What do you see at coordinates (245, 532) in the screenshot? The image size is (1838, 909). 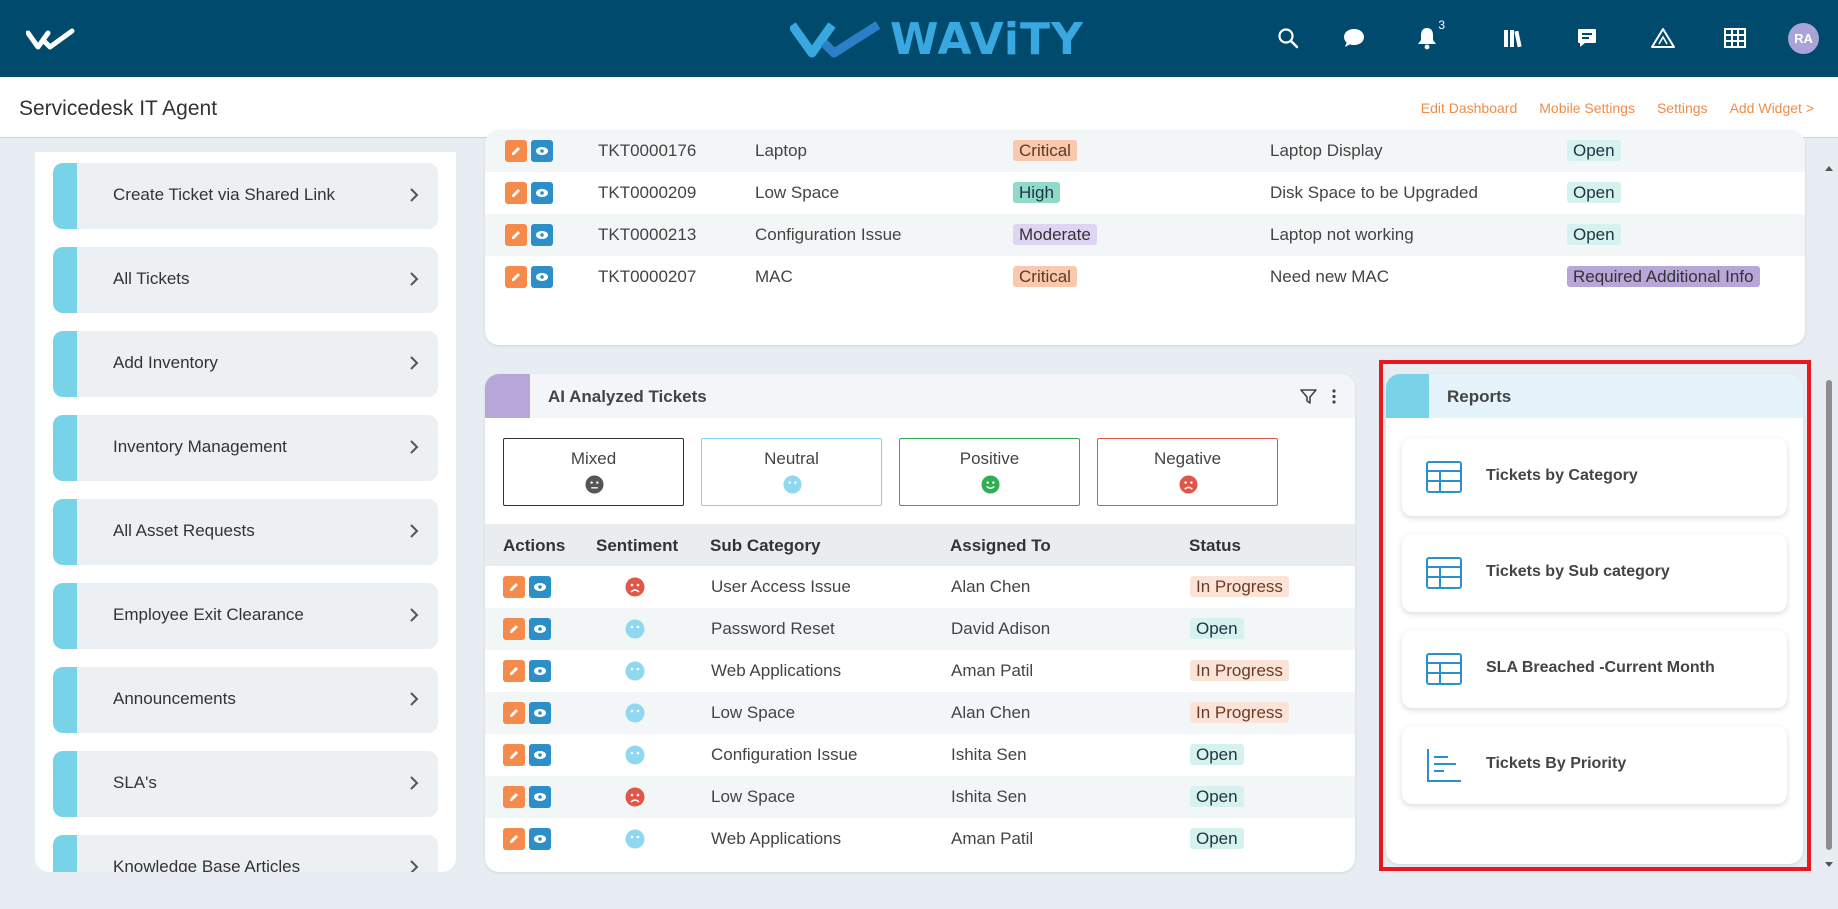 I see `sidebar-item-asset-requests: All Asset Requests` at bounding box center [245, 532].